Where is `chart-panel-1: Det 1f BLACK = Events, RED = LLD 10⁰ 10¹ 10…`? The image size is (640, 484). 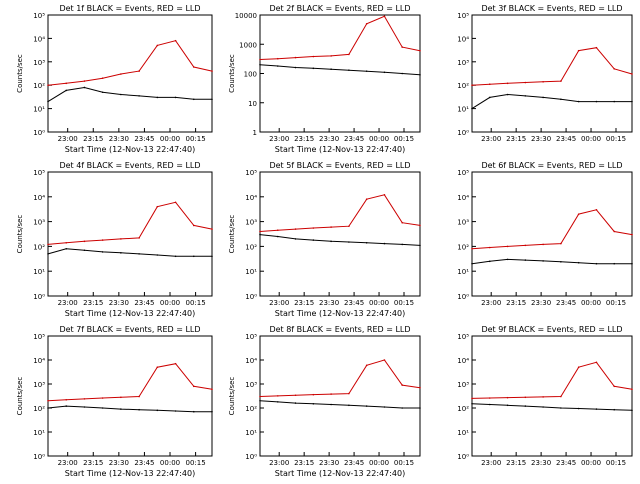
chart-panel-1: Det 1f BLACK = Events, RED = LLD 10⁰ 10¹ 10… is located at coordinates (114, 79).